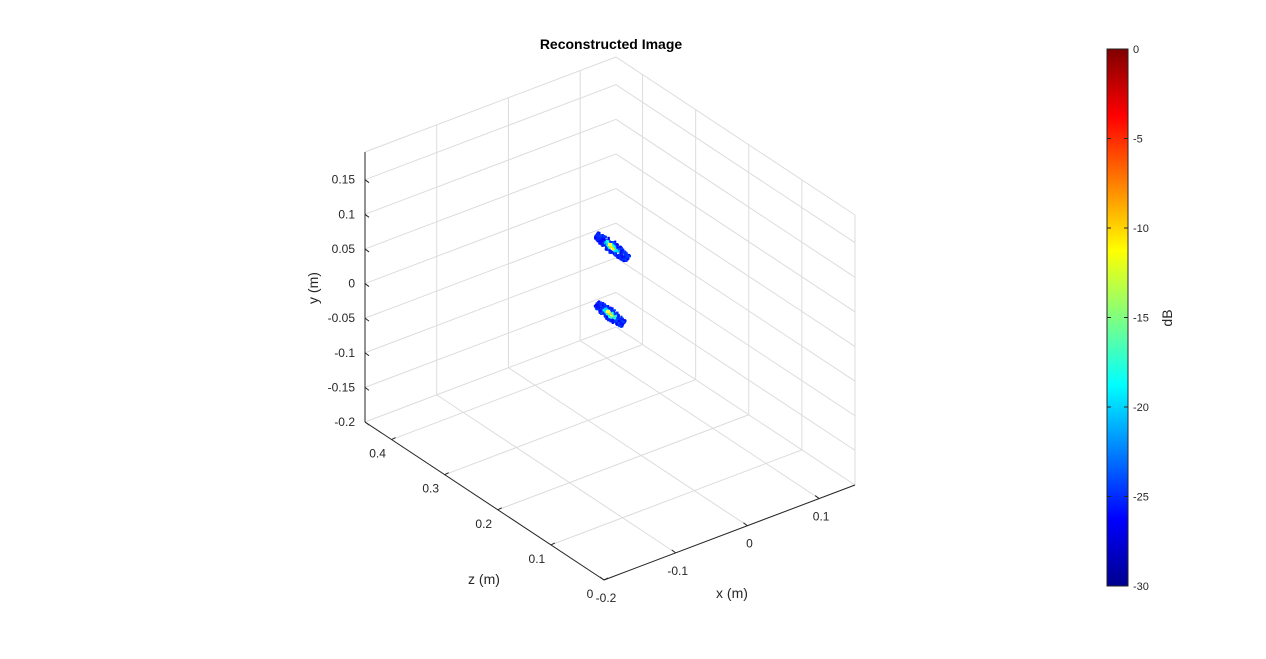 This screenshot has width=1266, height=659. I want to click on y-axis-label: y (m), so click(313, 288).